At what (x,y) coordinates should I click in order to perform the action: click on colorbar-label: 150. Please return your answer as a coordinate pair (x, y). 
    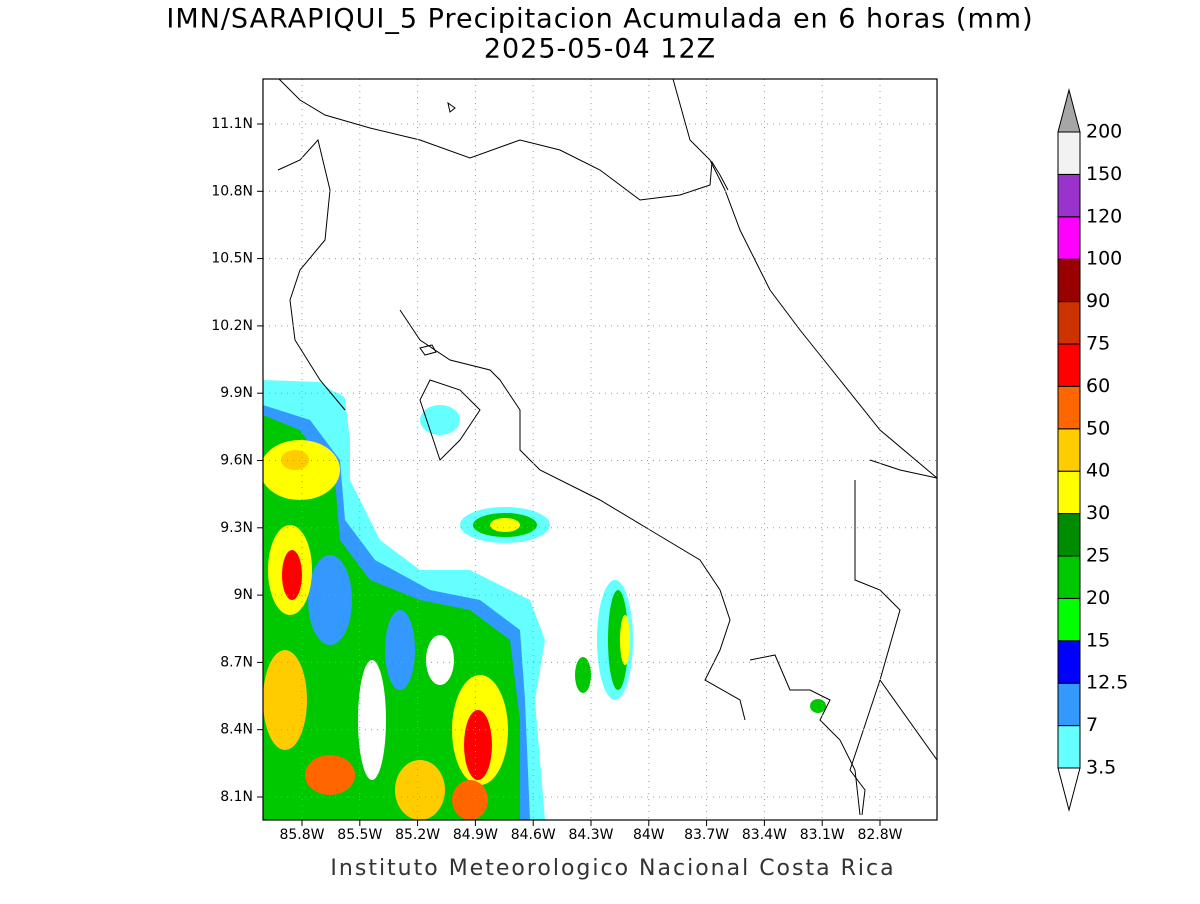
    Looking at the image, I should click on (1104, 174).